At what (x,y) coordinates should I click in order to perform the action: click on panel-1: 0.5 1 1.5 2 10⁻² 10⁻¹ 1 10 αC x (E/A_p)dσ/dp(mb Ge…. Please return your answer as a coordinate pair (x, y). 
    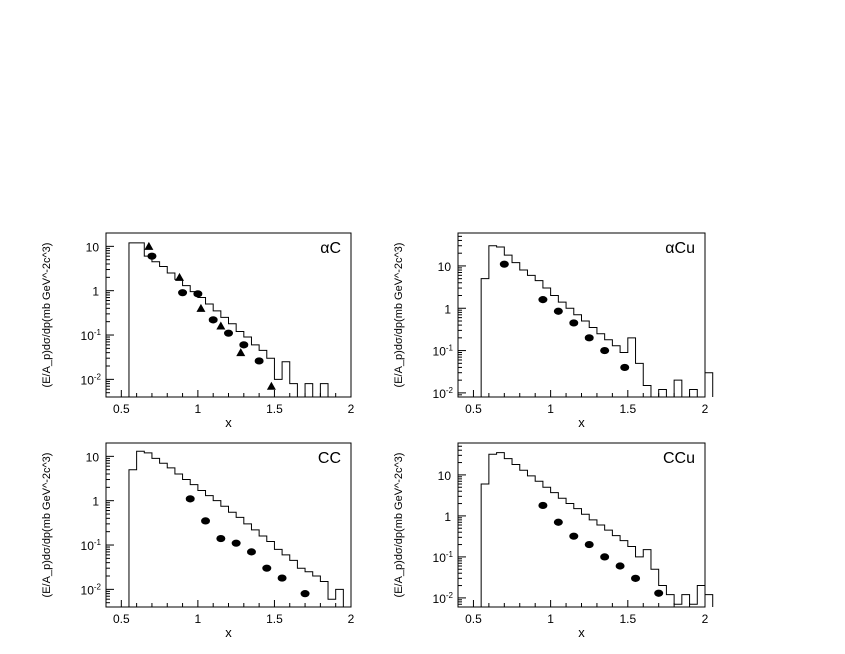
    Looking at the image, I should click on (198, 331).